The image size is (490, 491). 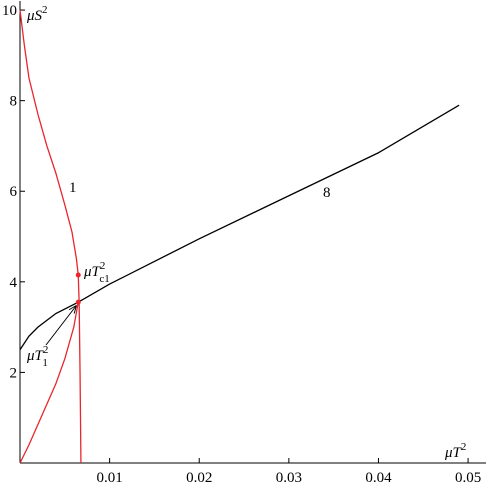 What do you see at coordinates (468, 478) in the screenshot?
I see `x-tick-label: 0.05` at bounding box center [468, 478].